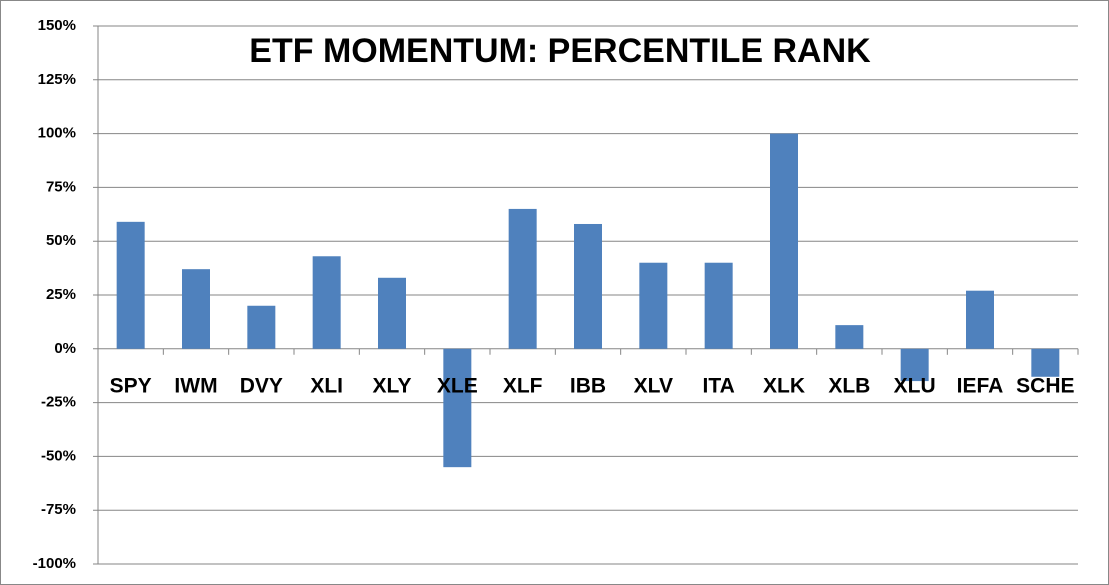 This screenshot has height=585, width=1109. Describe the element at coordinates (57, 79) in the screenshot. I see `y-tick-label: 125%` at that location.